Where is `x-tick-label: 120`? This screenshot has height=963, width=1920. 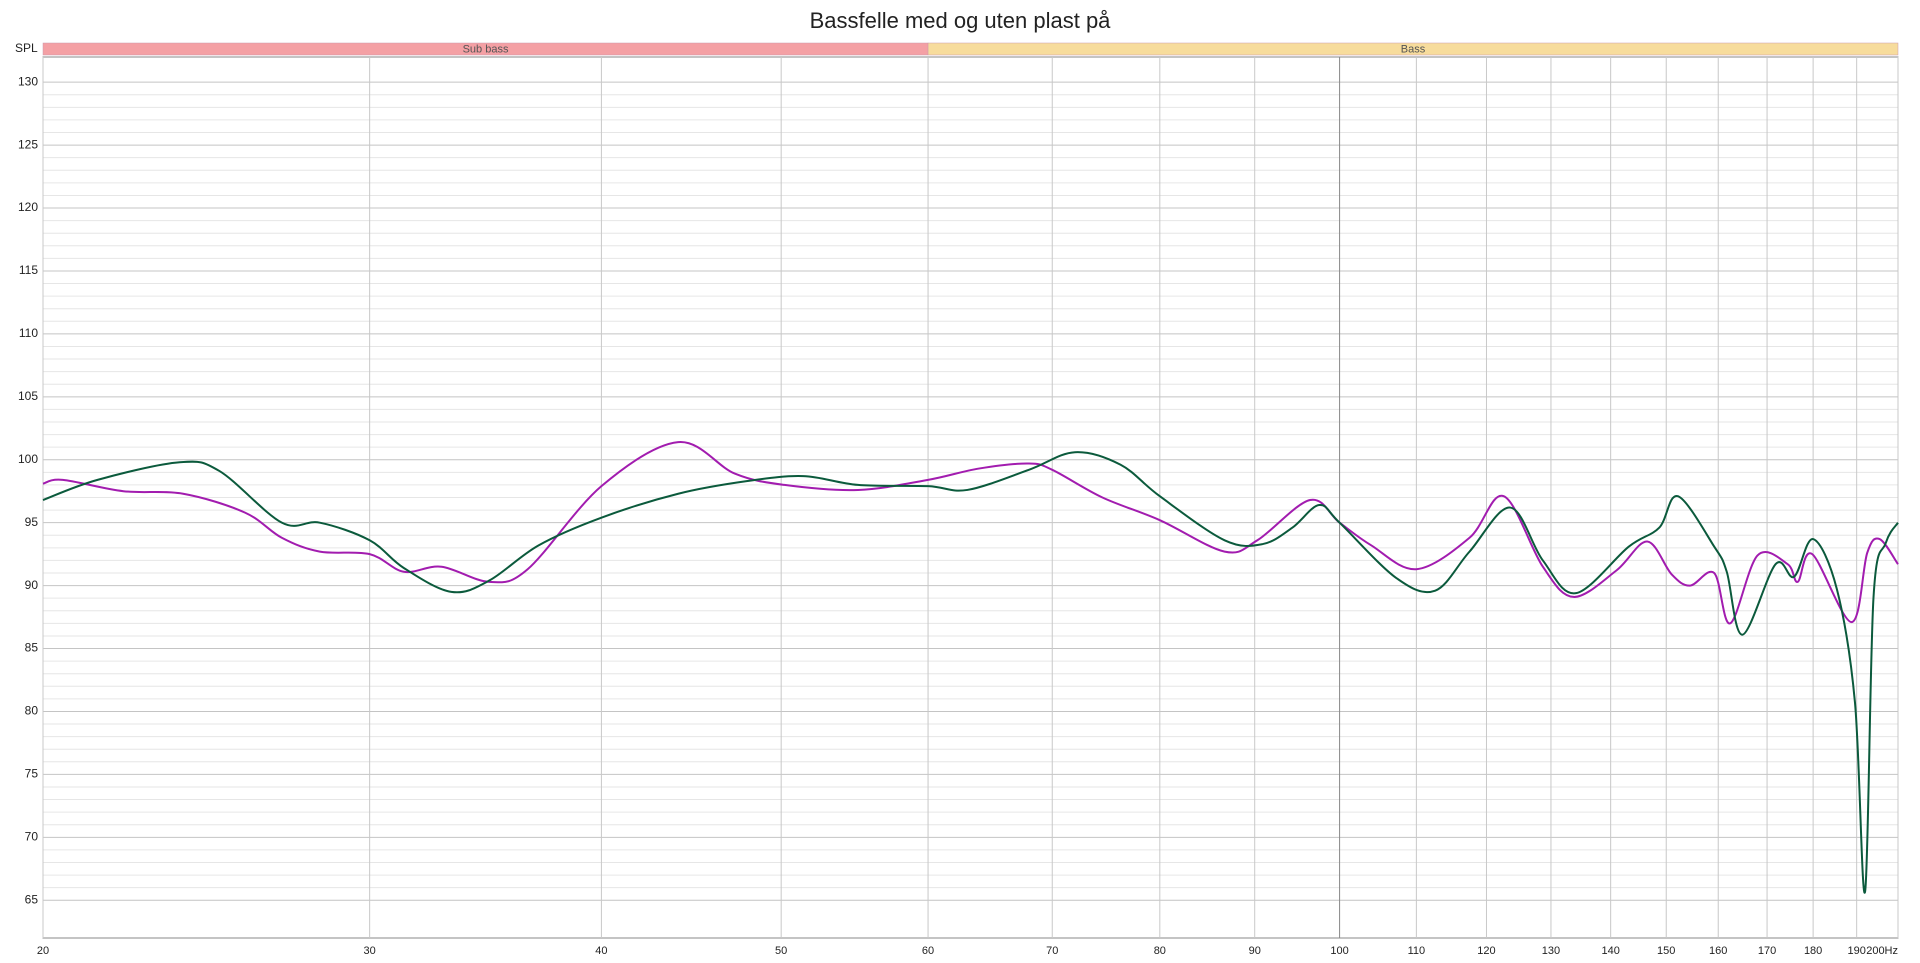 x-tick-label: 120 is located at coordinates (1486, 951).